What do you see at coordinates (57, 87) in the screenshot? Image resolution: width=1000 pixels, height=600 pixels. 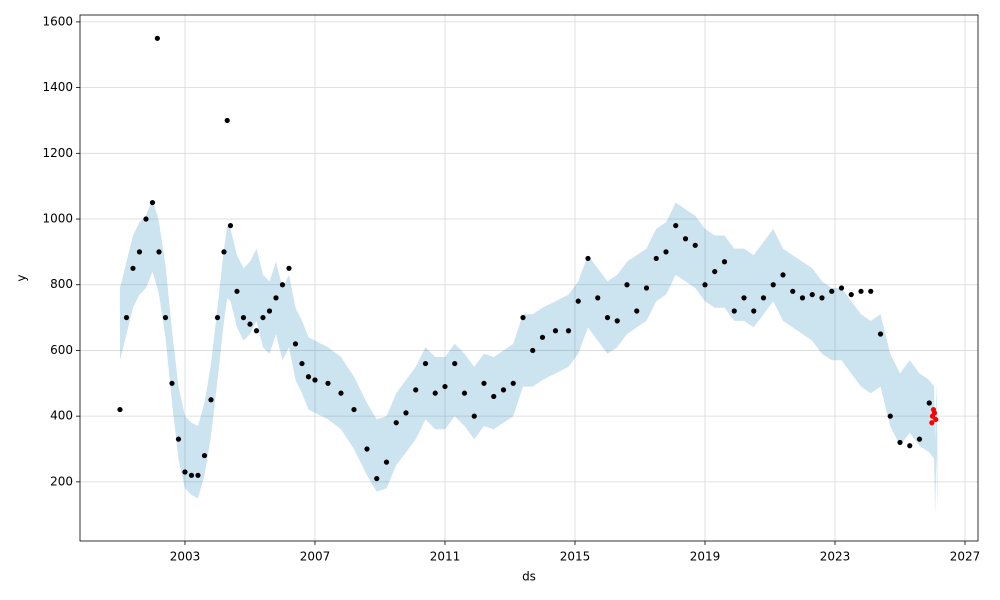 I see `y-tick-label: 1400` at bounding box center [57, 87].